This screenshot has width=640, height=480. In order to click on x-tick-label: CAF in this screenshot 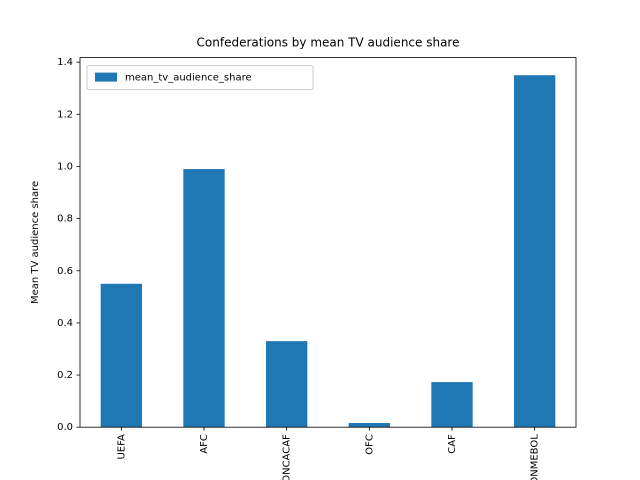, I will do `click(452, 444)`.